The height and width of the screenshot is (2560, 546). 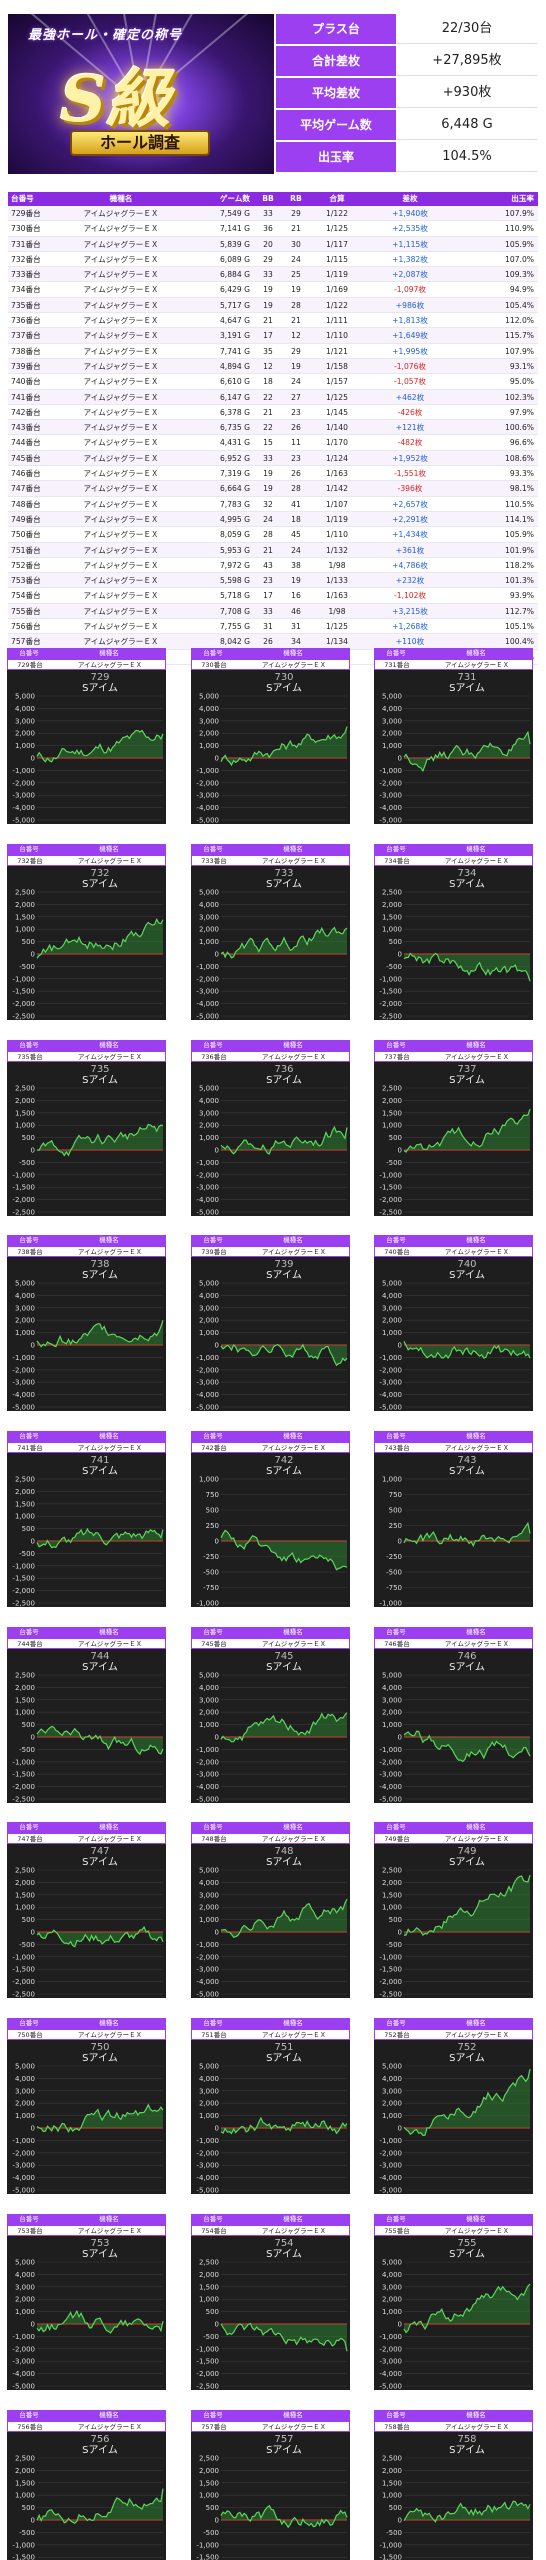 What do you see at coordinates (283, 1264) in the screenshot?
I see `chart-number: 739` at bounding box center [283, 1264].